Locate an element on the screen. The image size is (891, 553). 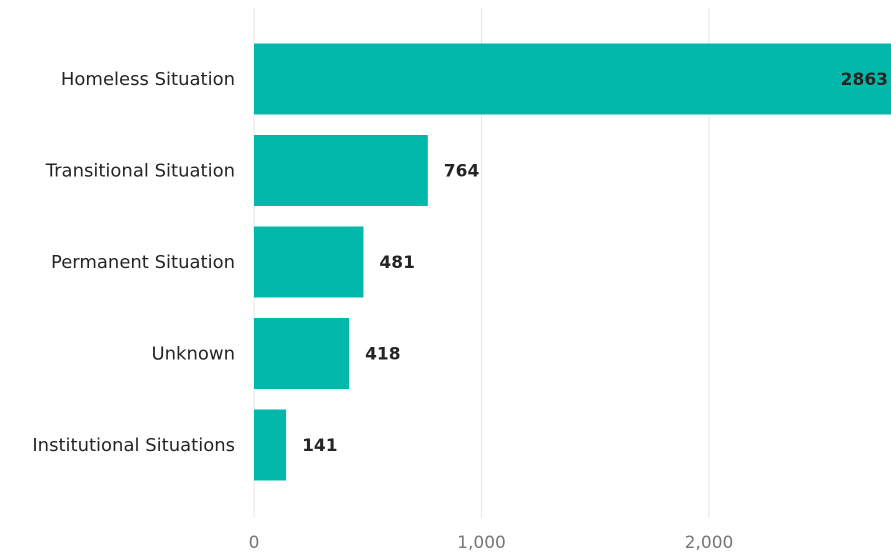
x-tick-label-1: 1,000 is located at coordinates (481, 543).